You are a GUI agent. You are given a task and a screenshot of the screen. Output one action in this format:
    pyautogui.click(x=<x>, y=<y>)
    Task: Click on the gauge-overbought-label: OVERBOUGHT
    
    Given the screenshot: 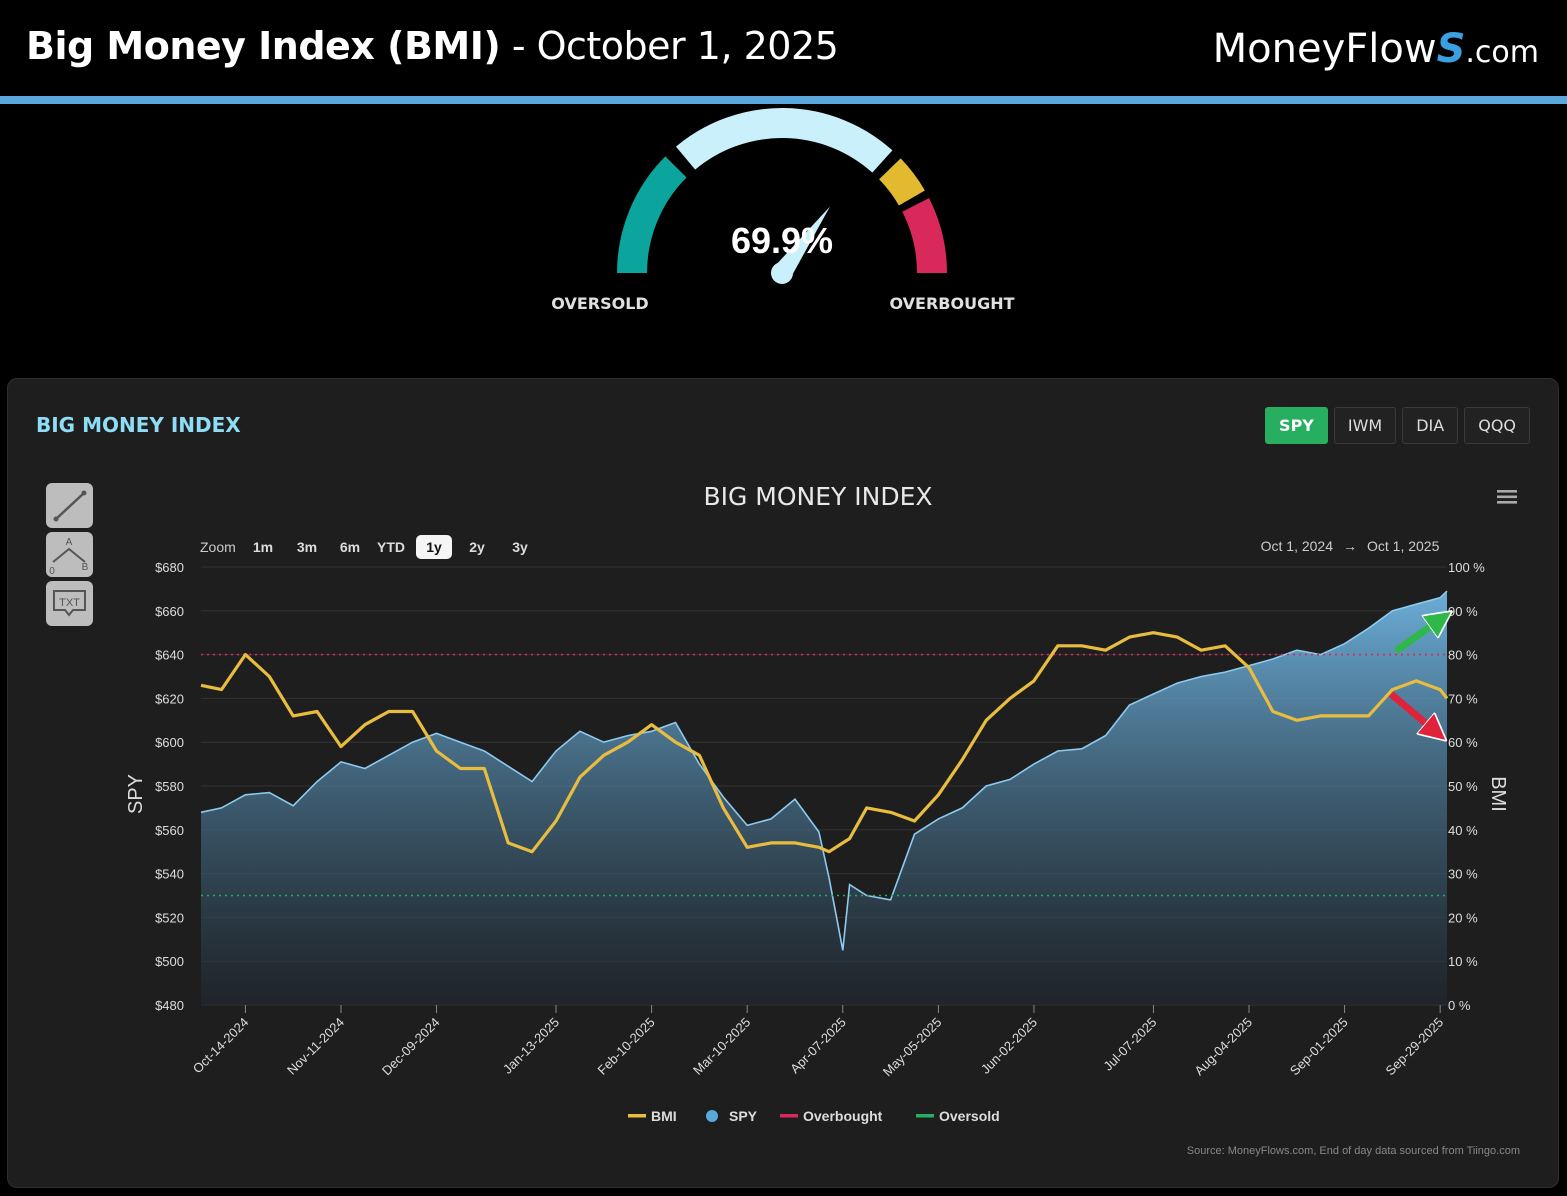 What is the action you would take?
    pyautogui.click(x=951, y=303)
    